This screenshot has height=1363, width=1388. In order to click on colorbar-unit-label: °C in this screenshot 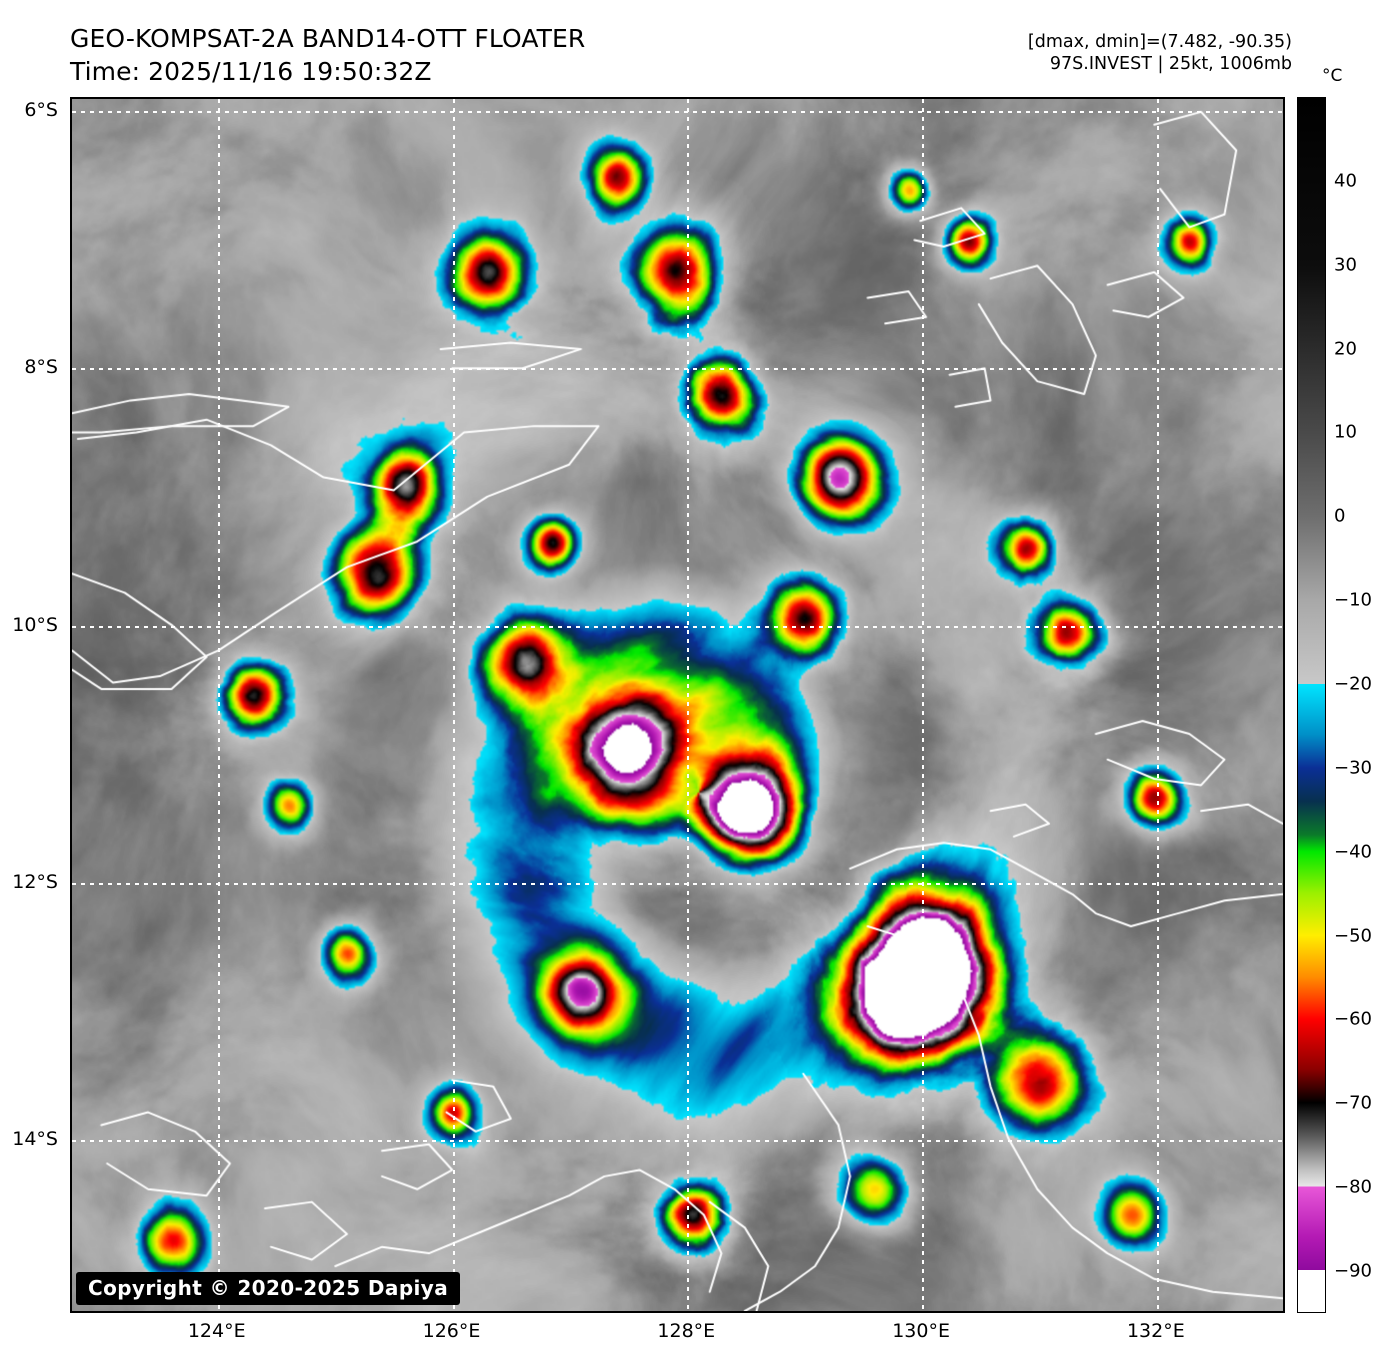, I will do `click(1332, 76)`.